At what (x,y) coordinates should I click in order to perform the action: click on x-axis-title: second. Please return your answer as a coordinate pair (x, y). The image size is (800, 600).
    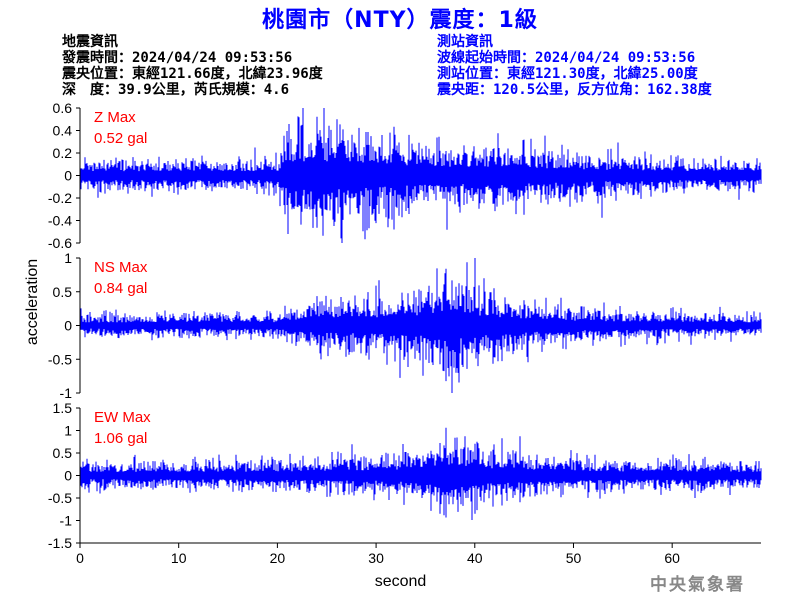
    Looking at the image, I should click on (401, 581).